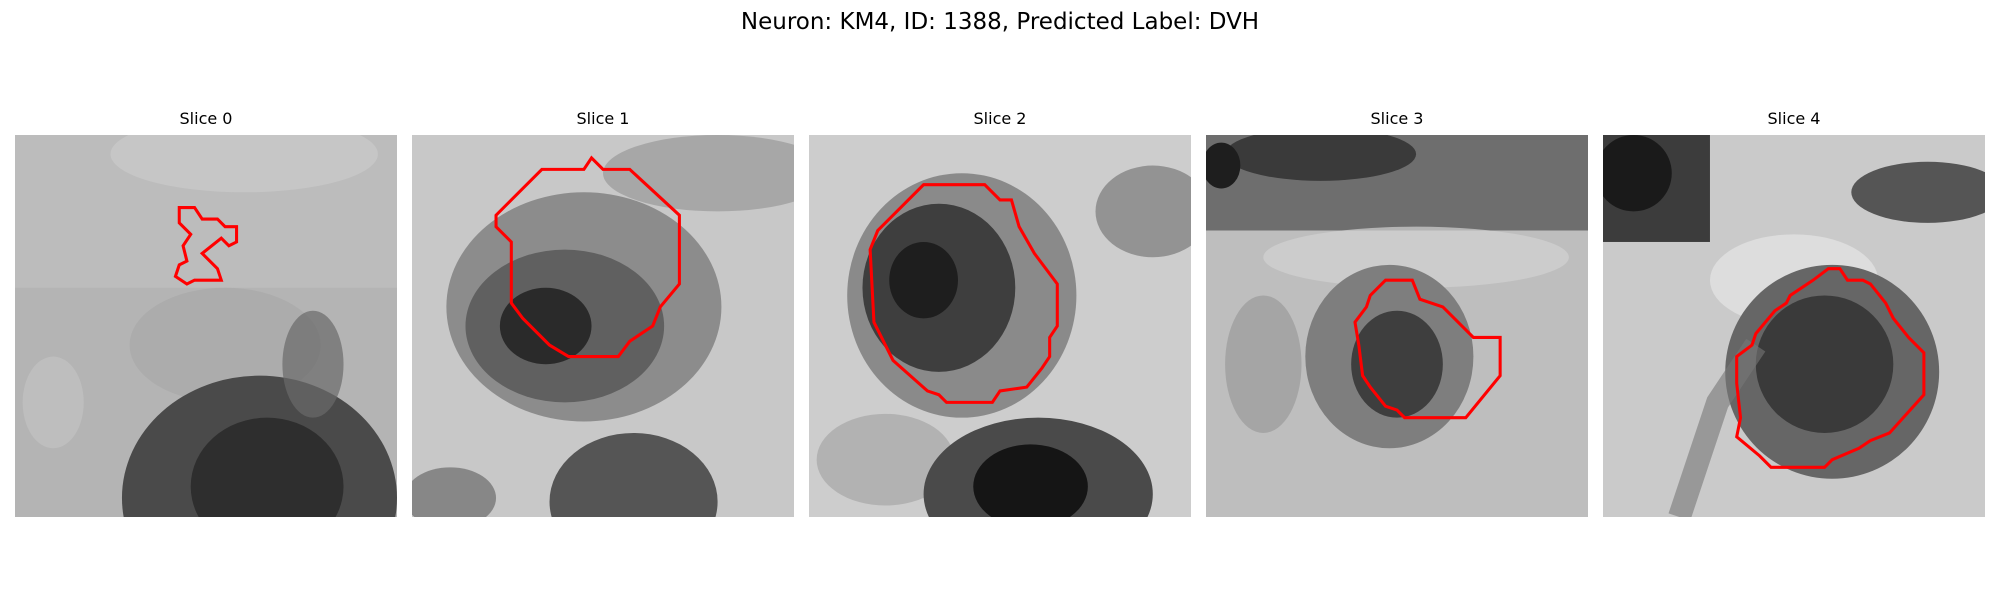 The width and height of the screenshot is (2000, 600). What do you see at coordinates (1397, 118) in the screenshot?
I see `slice-title-3: Slice 3` at bounding box center [1397, 118].